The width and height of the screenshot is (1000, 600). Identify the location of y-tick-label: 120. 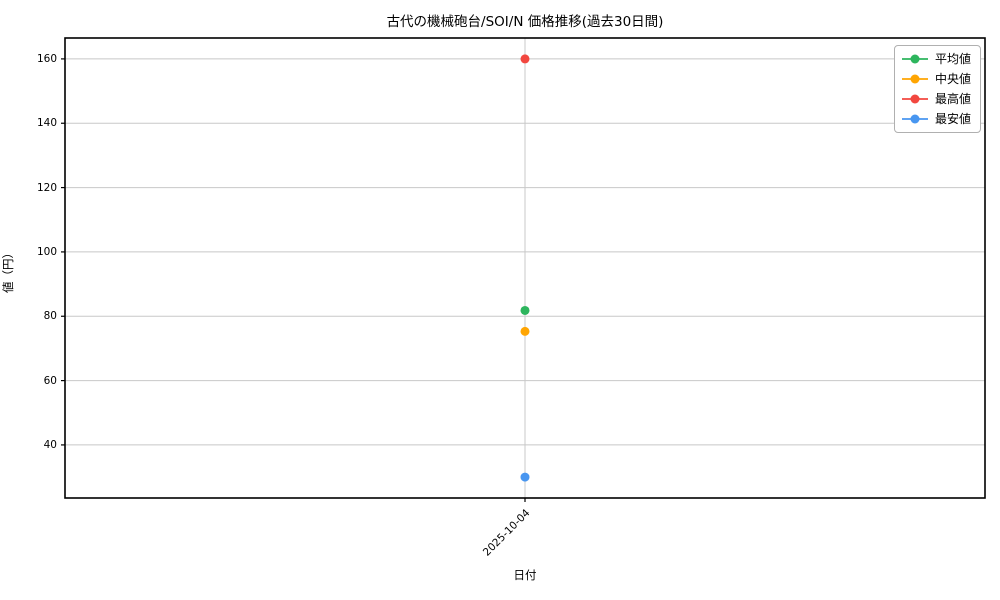
(46, 187).